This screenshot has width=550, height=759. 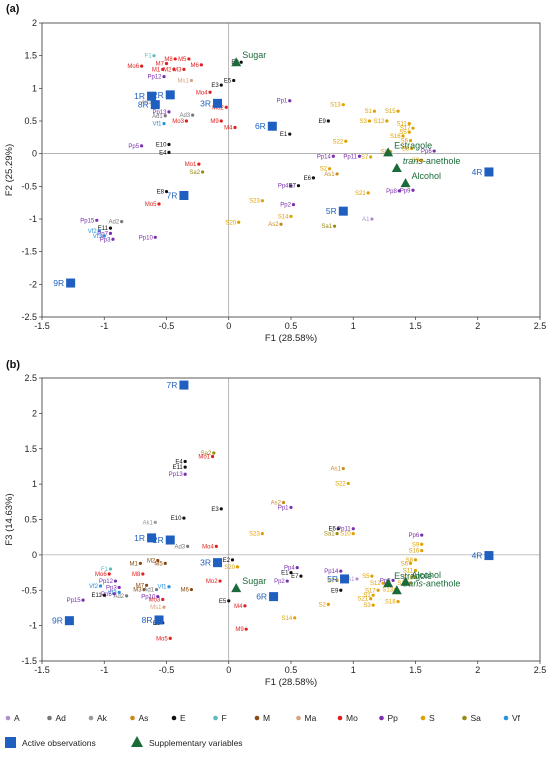 I want to click on point-S16, so click(x=422, y=551).